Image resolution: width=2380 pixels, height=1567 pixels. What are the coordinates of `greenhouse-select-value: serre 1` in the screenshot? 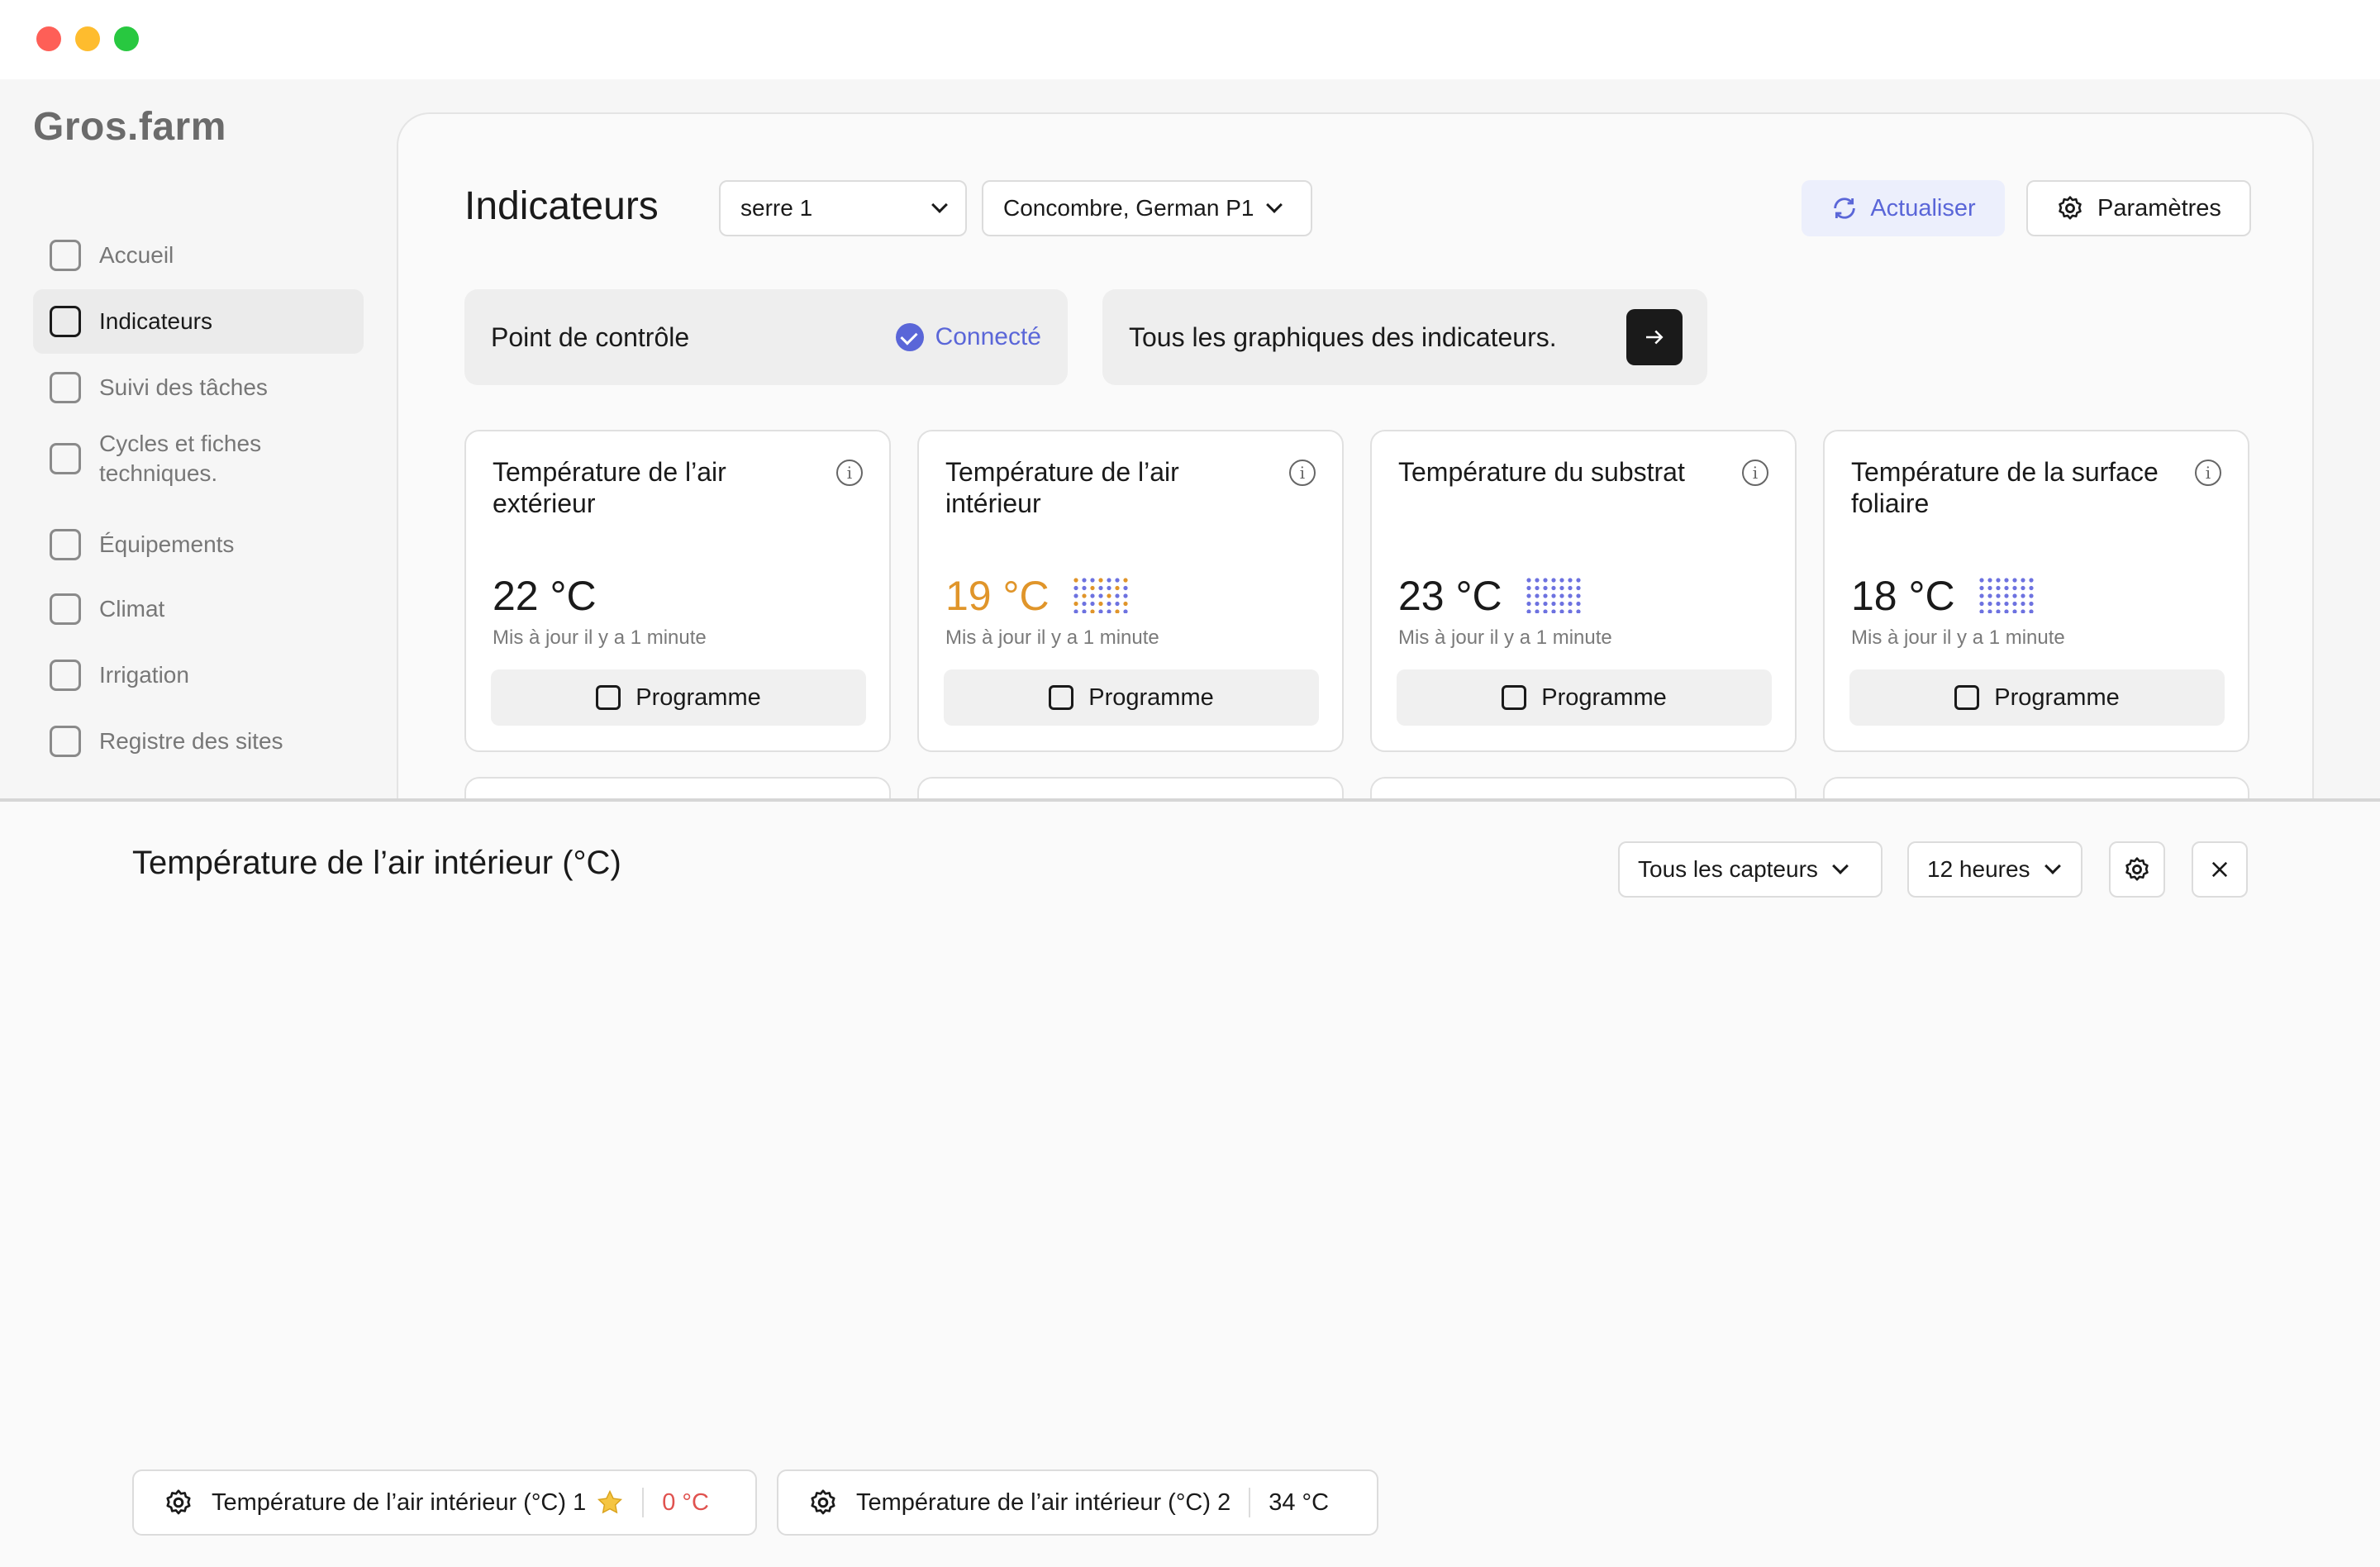 It's located at (776, 208).